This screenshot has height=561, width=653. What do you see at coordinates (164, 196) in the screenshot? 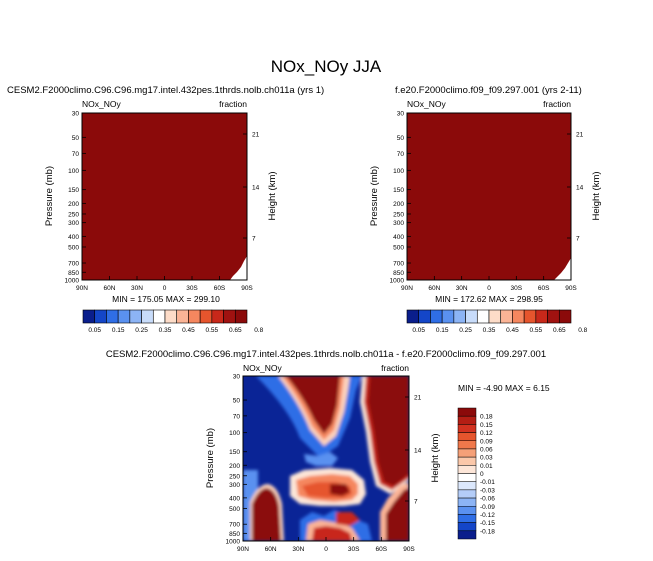
I see `panel-a-field` at bounding box center [164, 196].